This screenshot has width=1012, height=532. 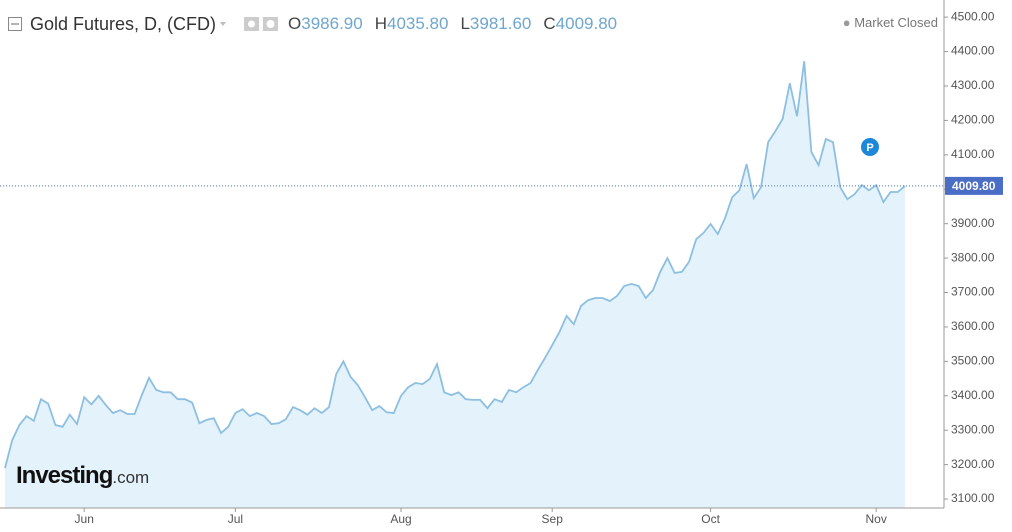 What do you see at coordinates (64, 475) in the screenshot?
I see `logo-main: Investing` at bounding box center [64, 475].